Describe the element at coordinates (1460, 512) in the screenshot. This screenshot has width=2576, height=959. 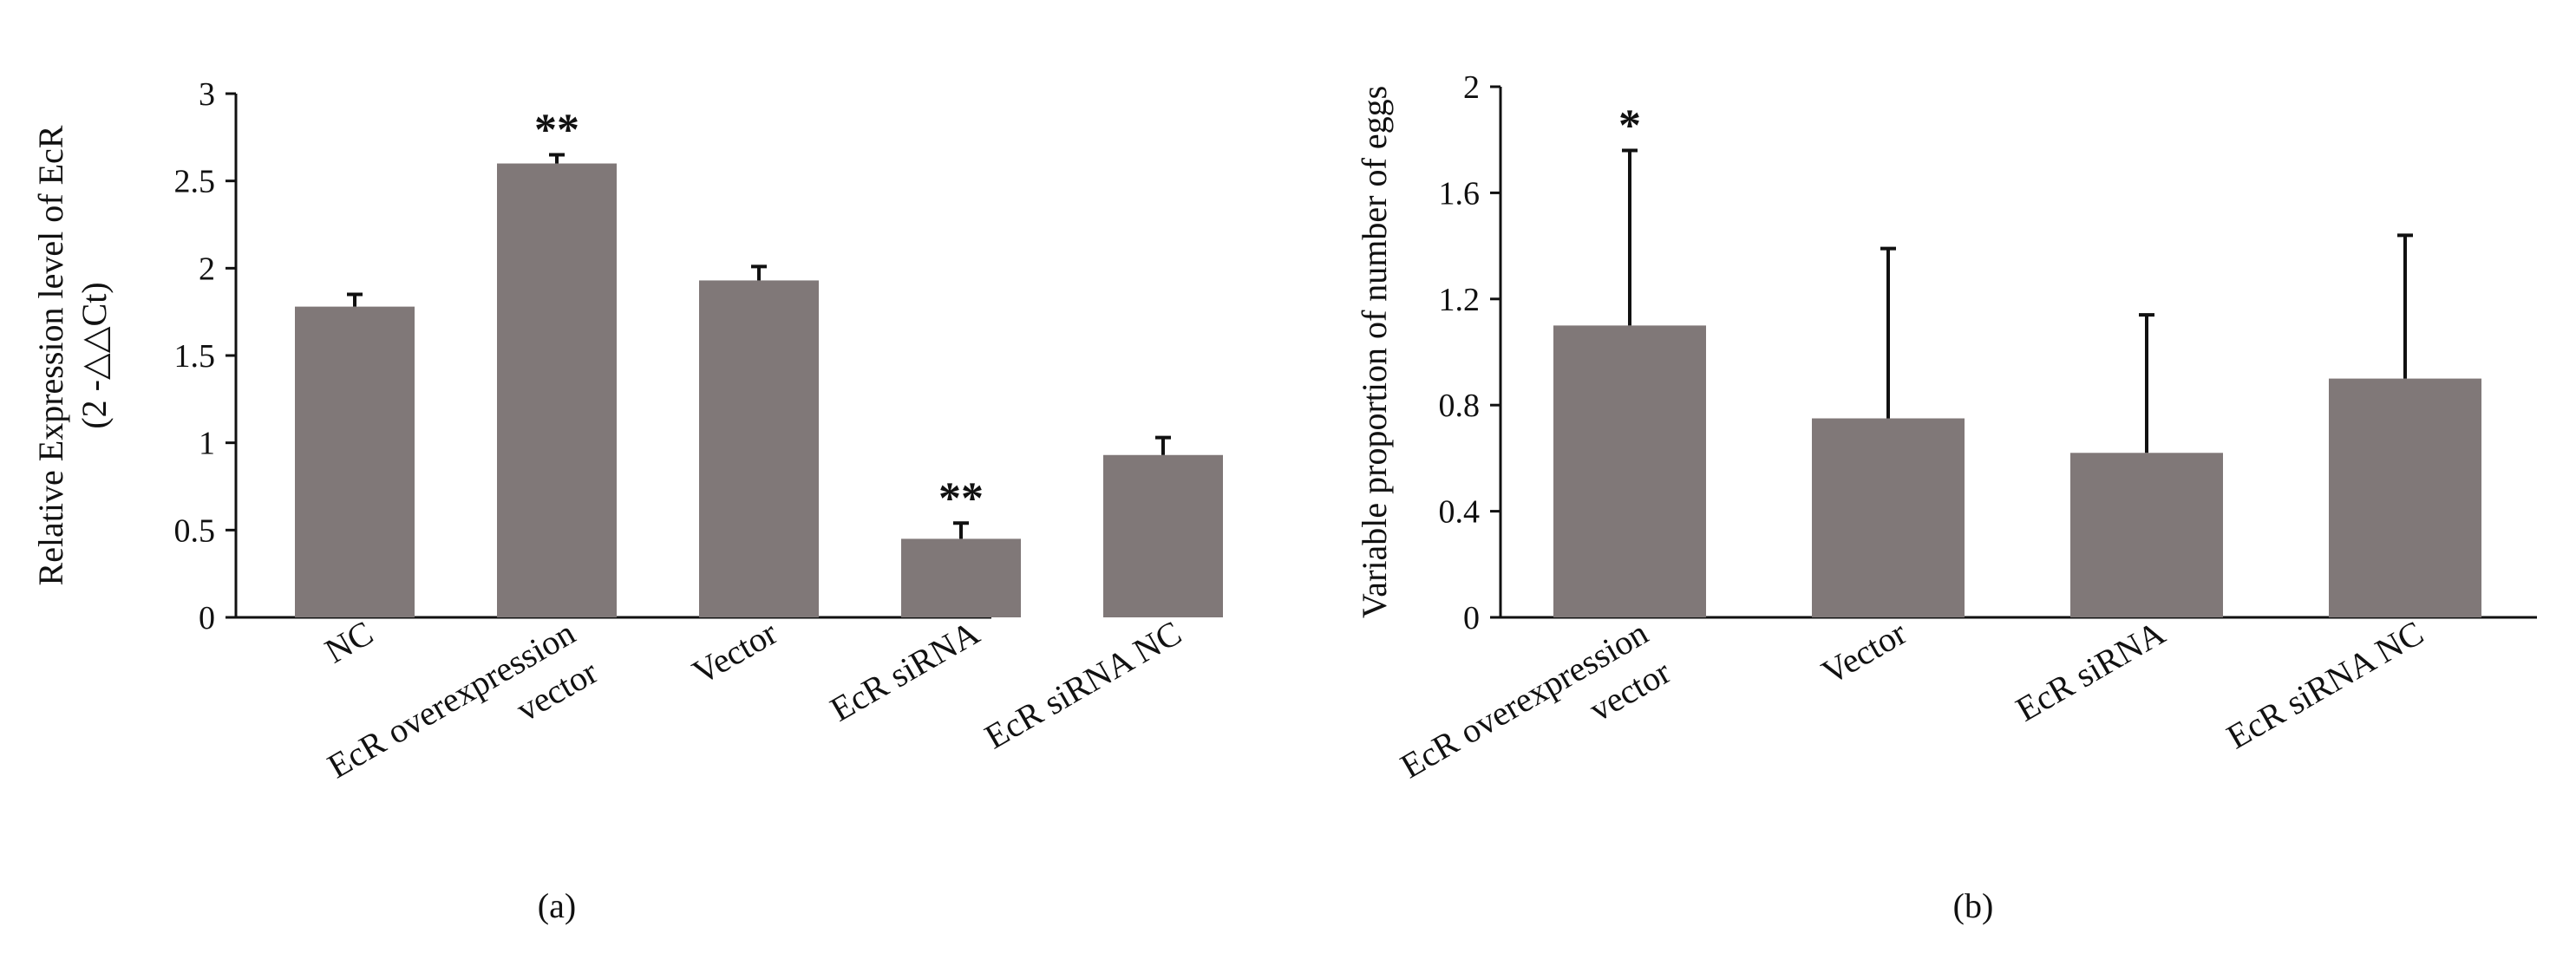
I see `b-y-tick-label: 0.4` at that location.